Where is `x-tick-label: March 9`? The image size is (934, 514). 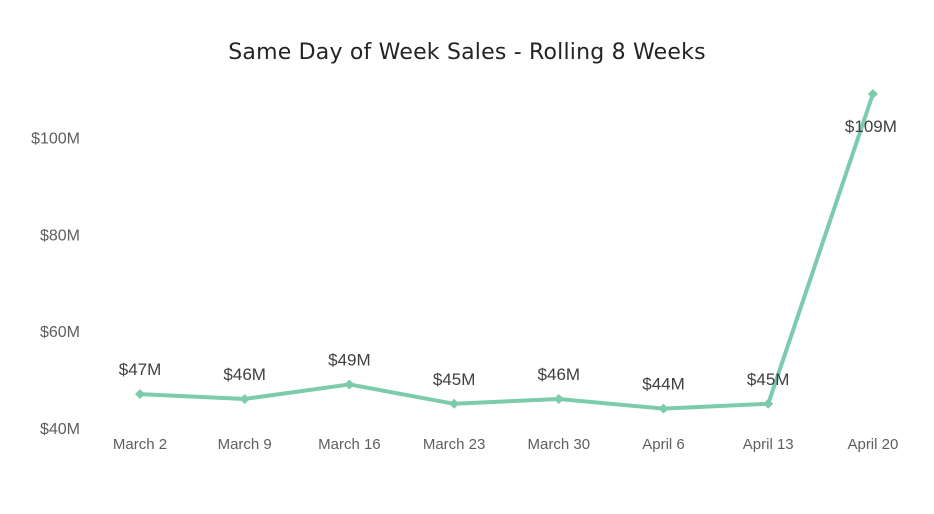
x-tick-label: March 9 is located at coordinates (245, 444).